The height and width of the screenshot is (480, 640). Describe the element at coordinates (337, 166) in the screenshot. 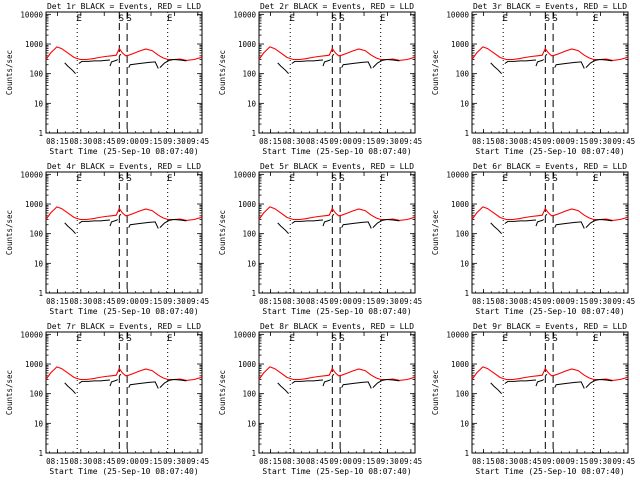

I see `panel-title: Det 5r BLACK = Events, RED = LLD` at that location.